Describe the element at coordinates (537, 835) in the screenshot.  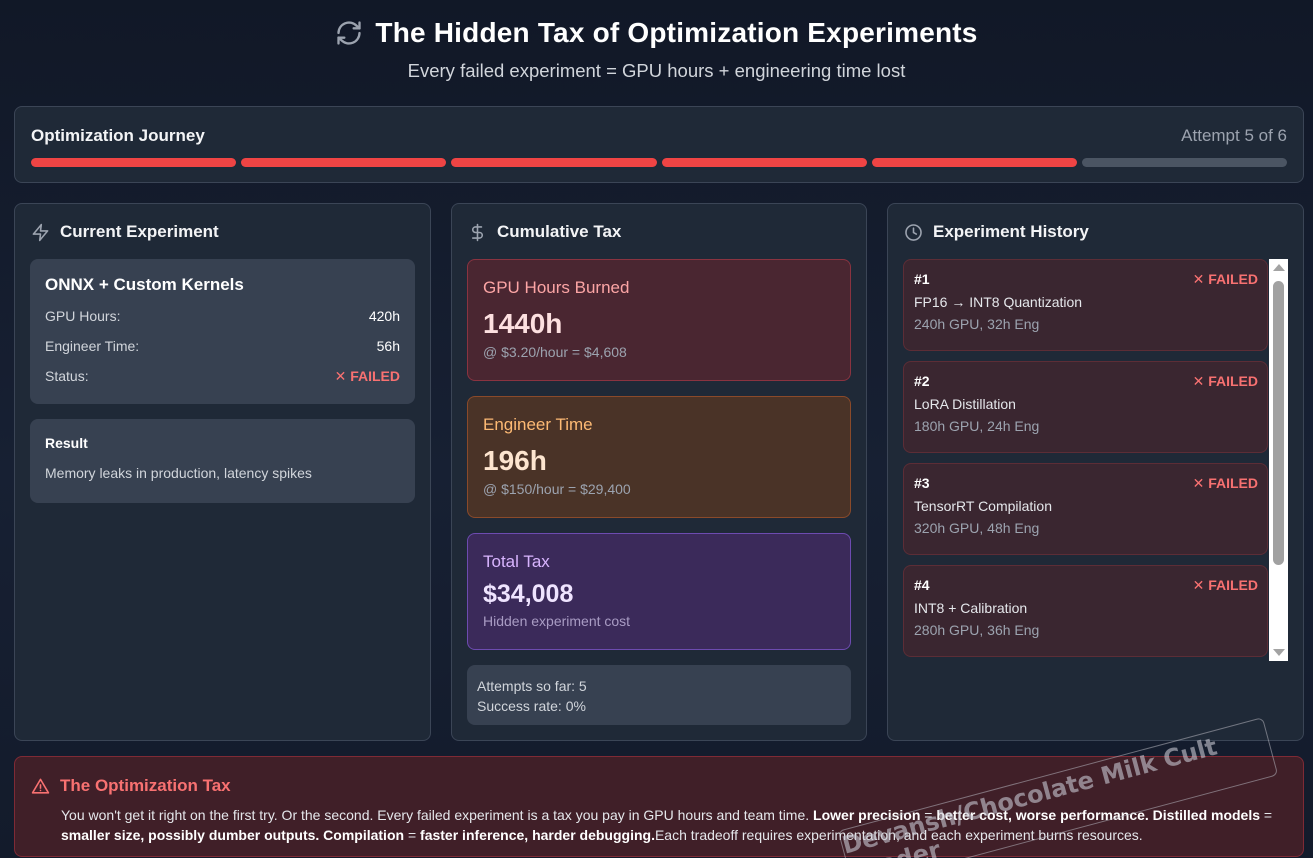
I see `warning-emphasis: faster inference, harder debugging.` at that location.